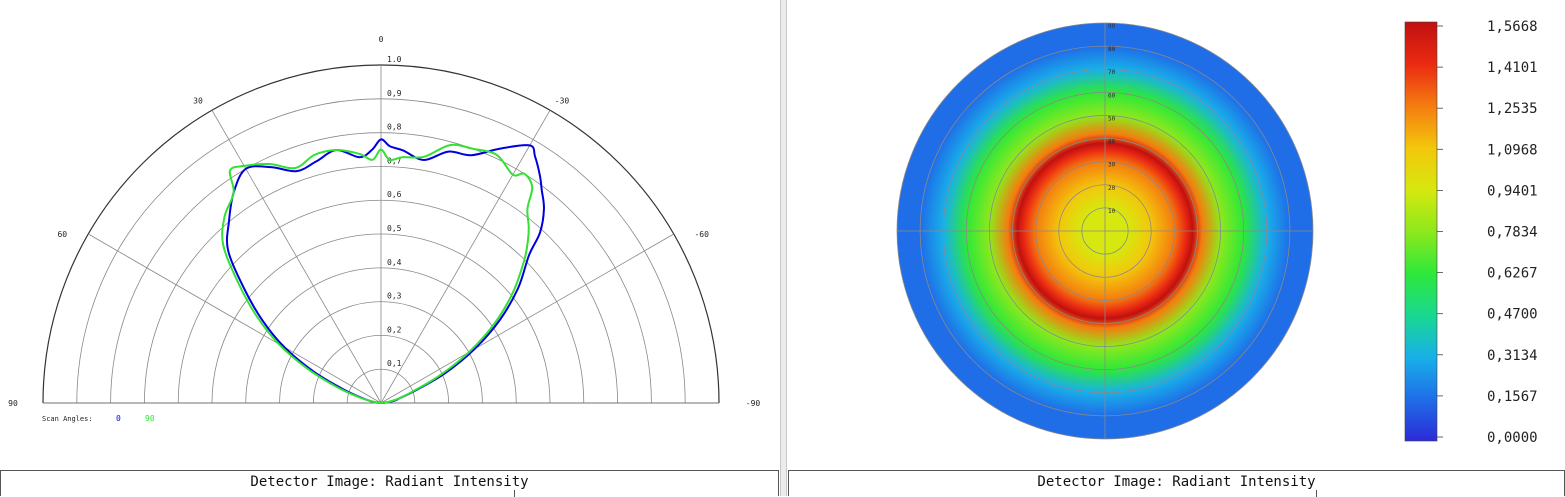  I want to click on radial-tick-label: 0,6, so click(394, 194).